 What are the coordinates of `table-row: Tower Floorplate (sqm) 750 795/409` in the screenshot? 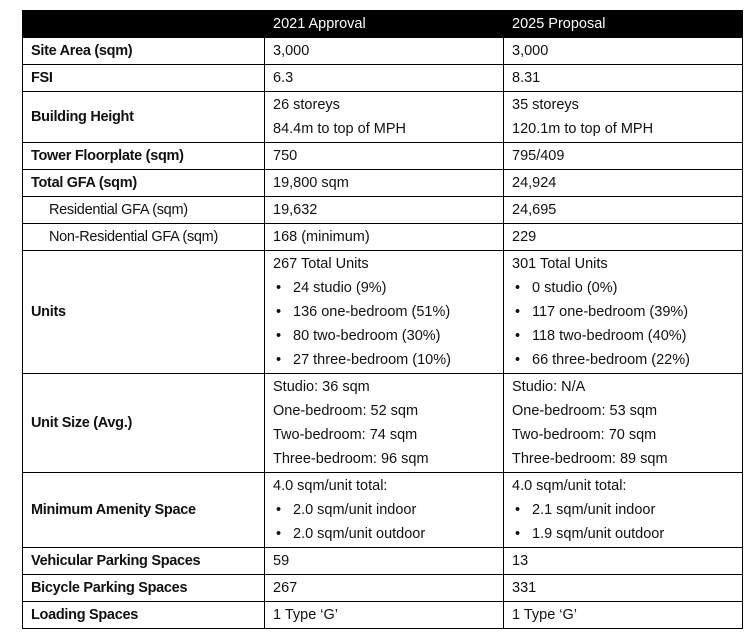 It's located at (382, 156).